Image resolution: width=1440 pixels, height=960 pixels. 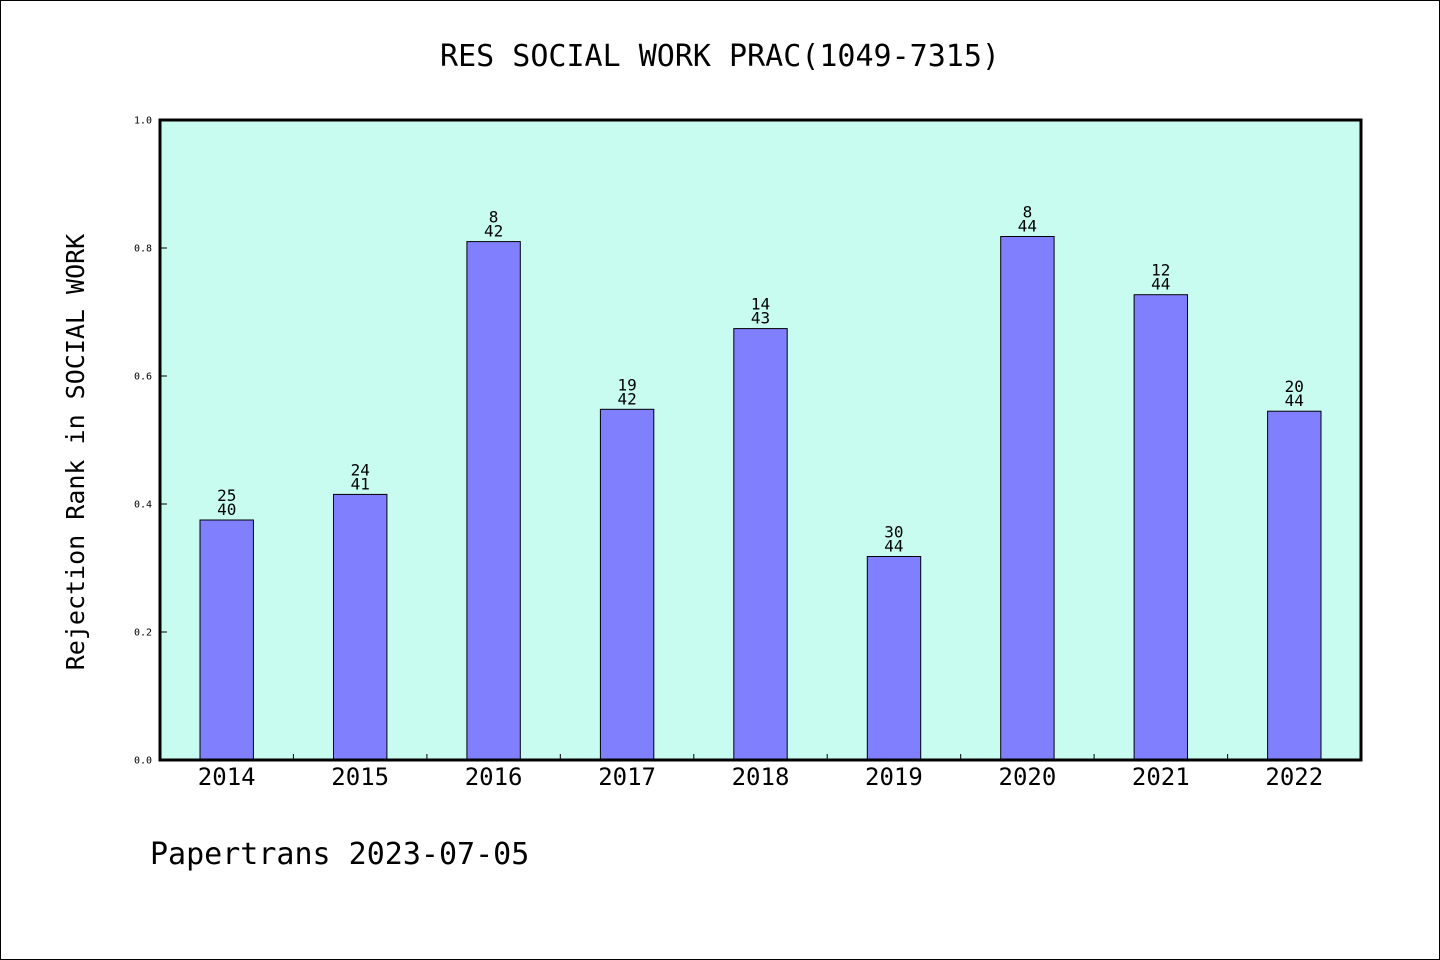 I want to click on bar-total-label-2015: 41, so click(x=360, y=483).